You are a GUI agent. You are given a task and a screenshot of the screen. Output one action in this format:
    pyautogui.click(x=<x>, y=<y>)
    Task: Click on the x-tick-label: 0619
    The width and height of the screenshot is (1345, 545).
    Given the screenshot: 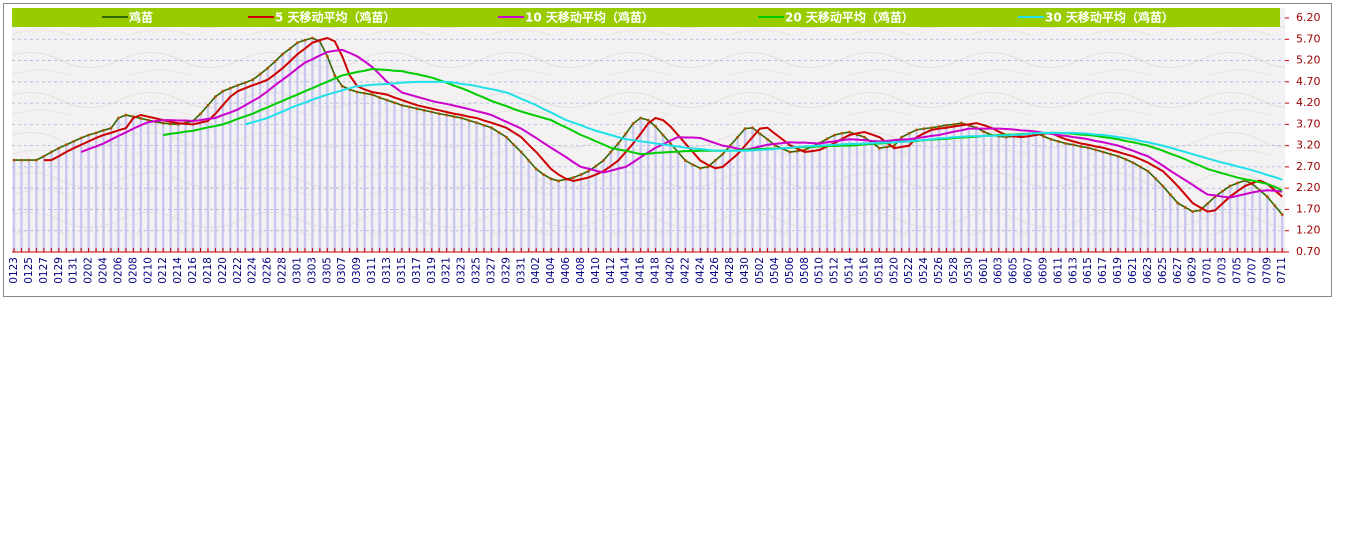 What is the action you would take?
    pyautogui.click(x=1118, y=270)
    